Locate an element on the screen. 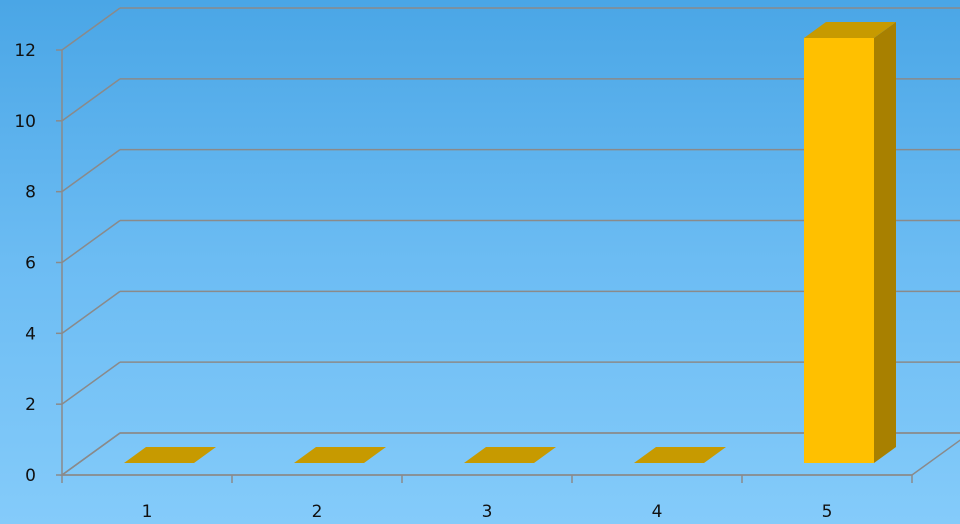  y-tick-label-5: 10 is located at coordinates (25, 122).